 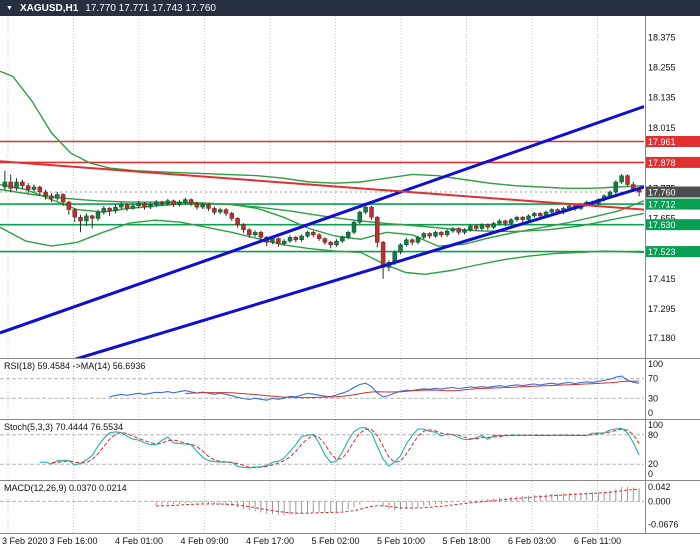 I want to click on ma-fast, so click(x=322, y=215).